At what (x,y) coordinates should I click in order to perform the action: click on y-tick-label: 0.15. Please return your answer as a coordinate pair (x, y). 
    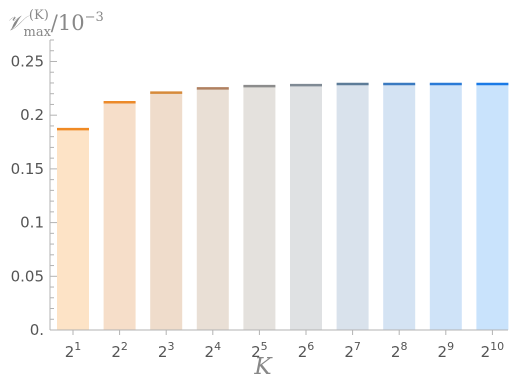
    Looking at the image, I should click on (27, 169).